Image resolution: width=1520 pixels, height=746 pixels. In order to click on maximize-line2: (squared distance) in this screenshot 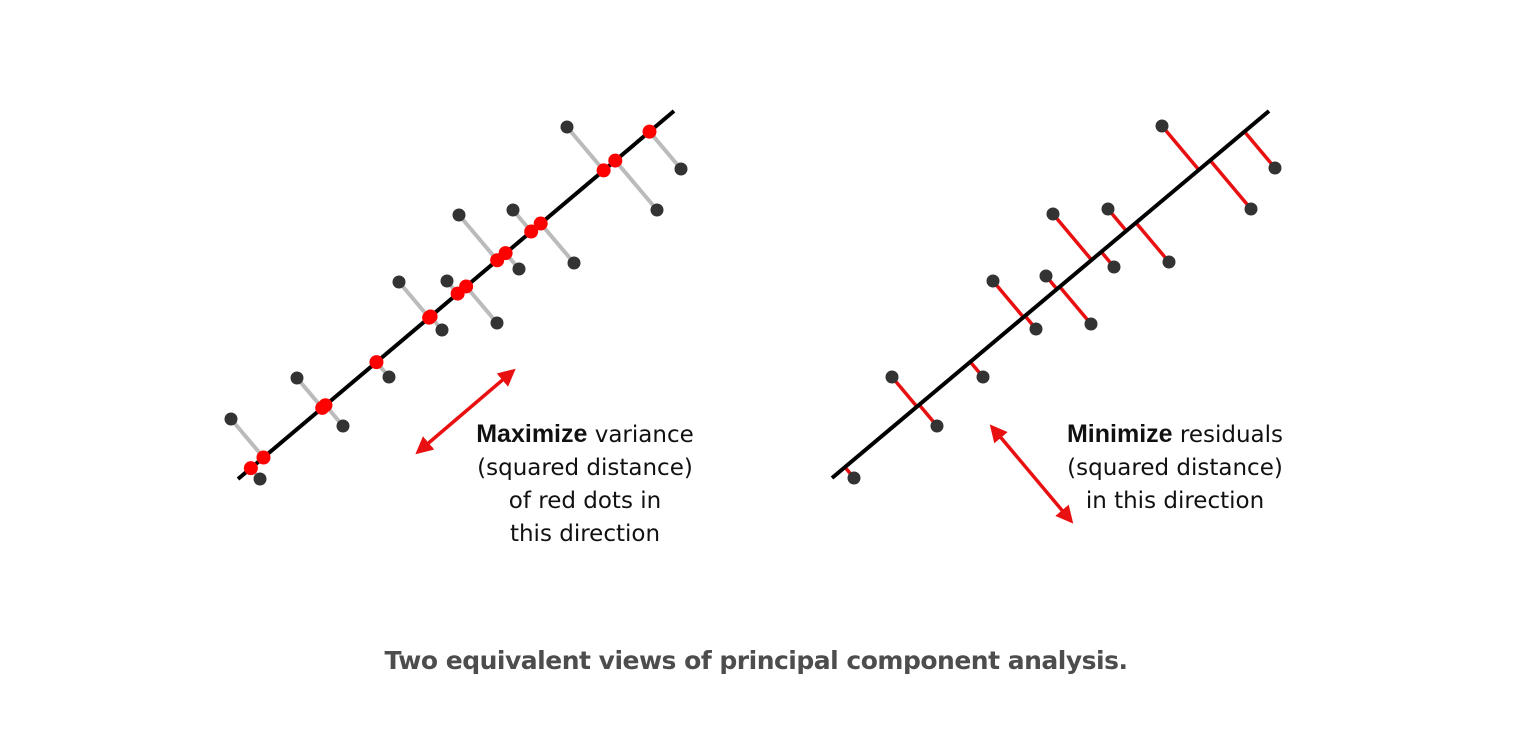, I will do `click(585, 468)`.